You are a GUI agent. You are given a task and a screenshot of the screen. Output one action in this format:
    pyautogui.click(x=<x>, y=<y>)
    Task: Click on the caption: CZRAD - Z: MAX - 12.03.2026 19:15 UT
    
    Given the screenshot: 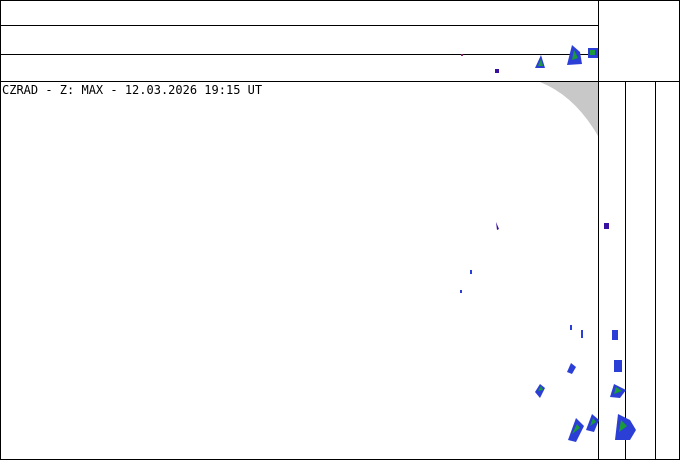 What is the action you would take?
    pyautogui.click(x=132, y=90)
    